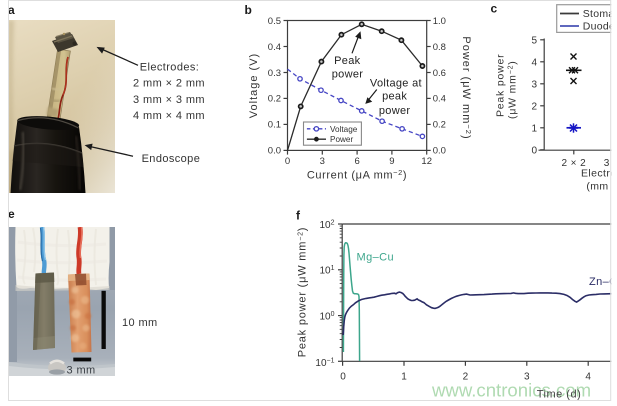 The image size is (617, 406). What do you see at coordinates (603, 282) in the screenshot?
I see `svg-text: Zn–Cu` at bounding box center [603, 282].